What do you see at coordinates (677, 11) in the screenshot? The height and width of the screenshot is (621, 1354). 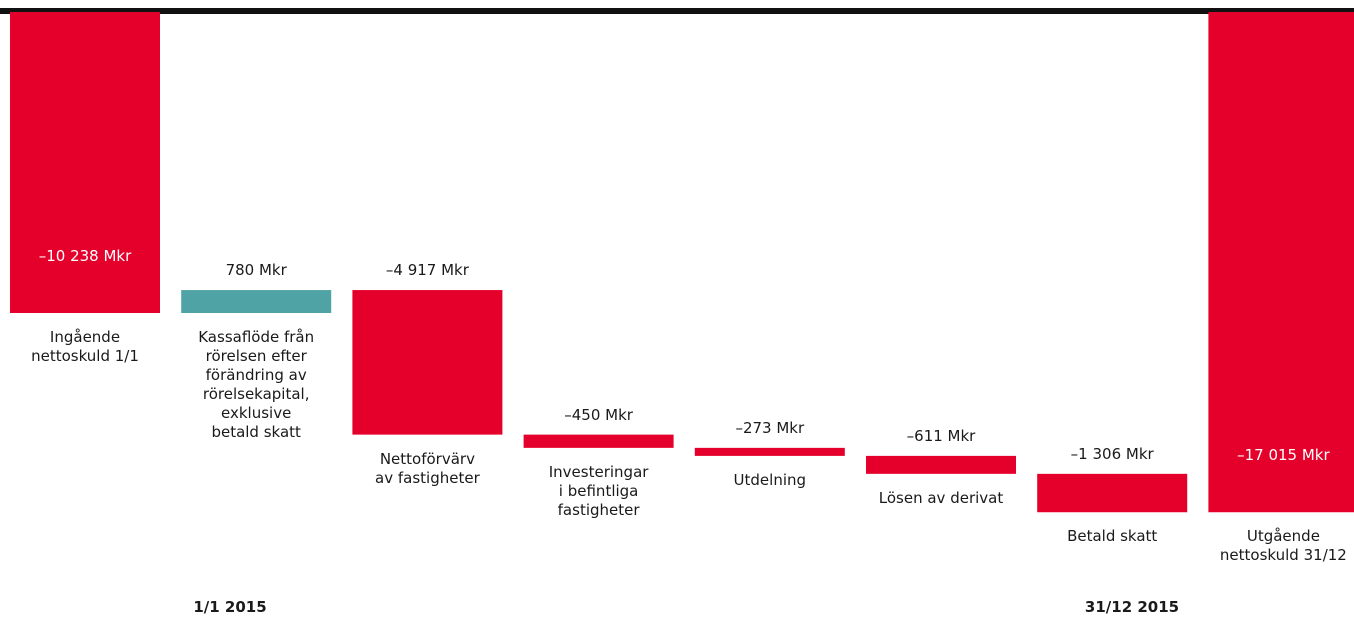 I see `zero-axis` at bounding box center [677, 11].